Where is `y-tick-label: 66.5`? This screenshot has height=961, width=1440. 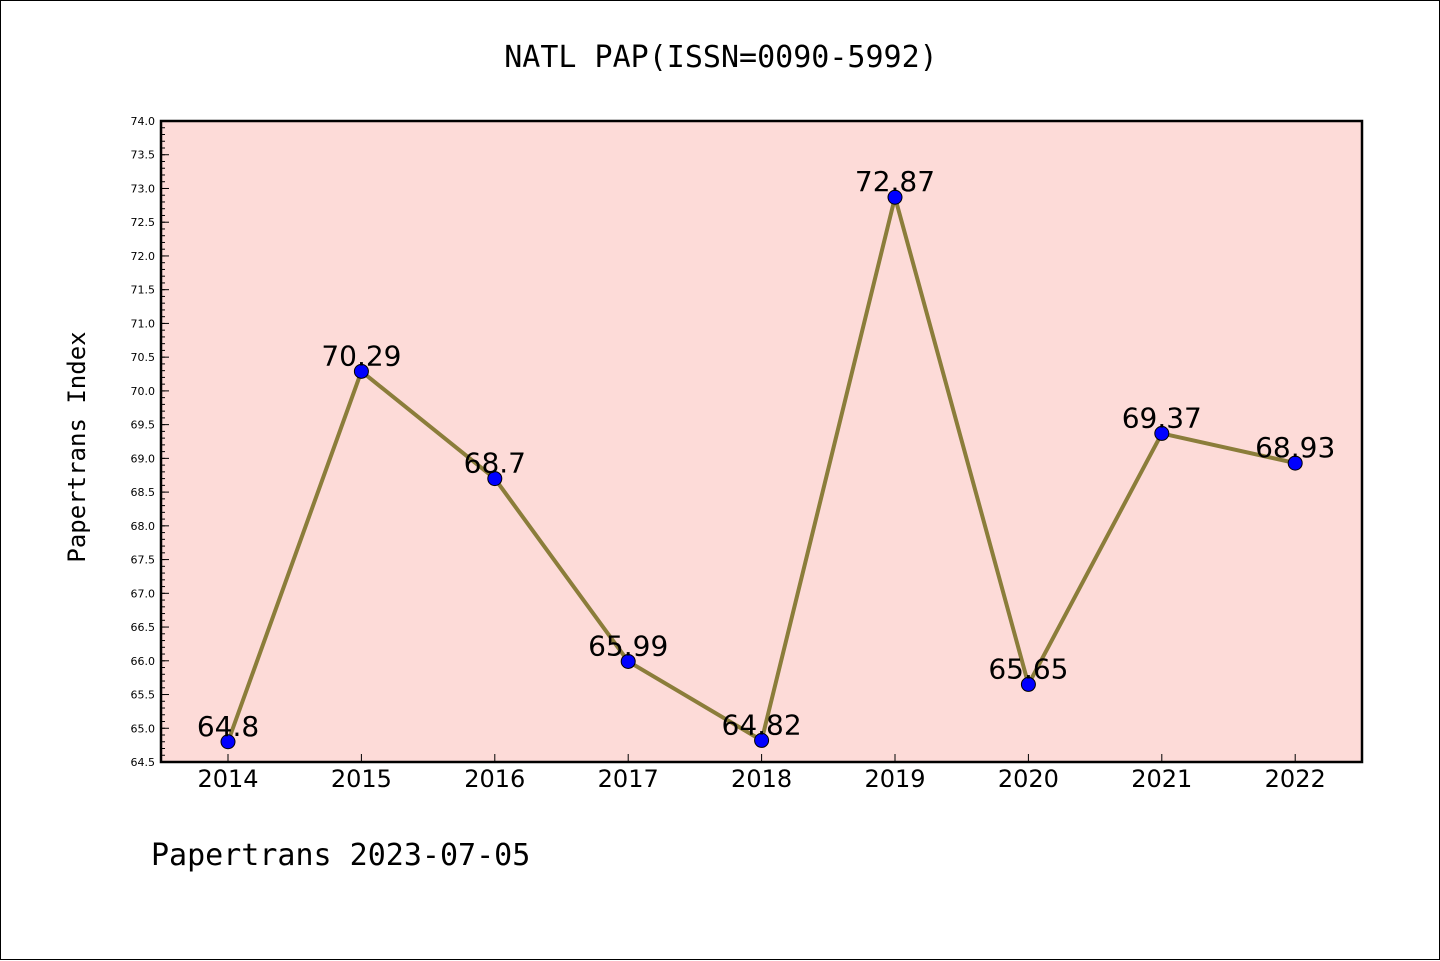
y-tick-label: 66.5 is located at coordinates (143, 627).